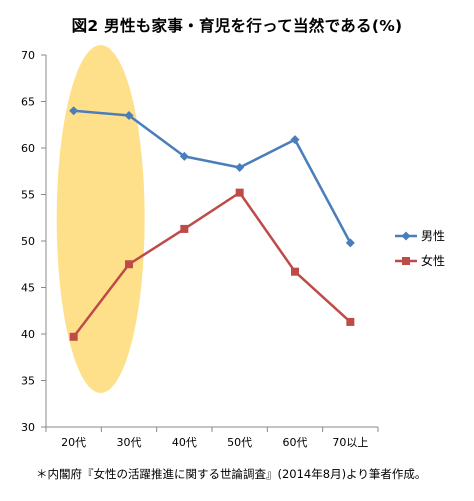  What do you see at coordinates (28, 381) in the screenshot?
I see `y-tick-label: 35` at bounding box center [28, 381].